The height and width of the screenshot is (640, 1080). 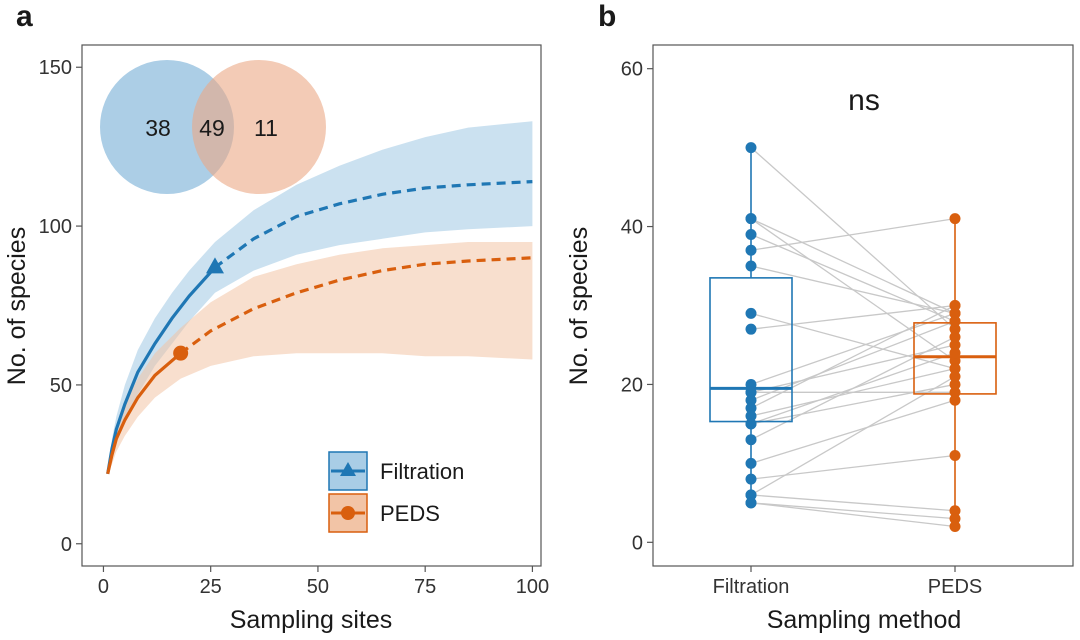 What do you see at coordinates (24, 16) in the screenshot?
I see `panel-a-letter: a` at bounding box center [24, 16].